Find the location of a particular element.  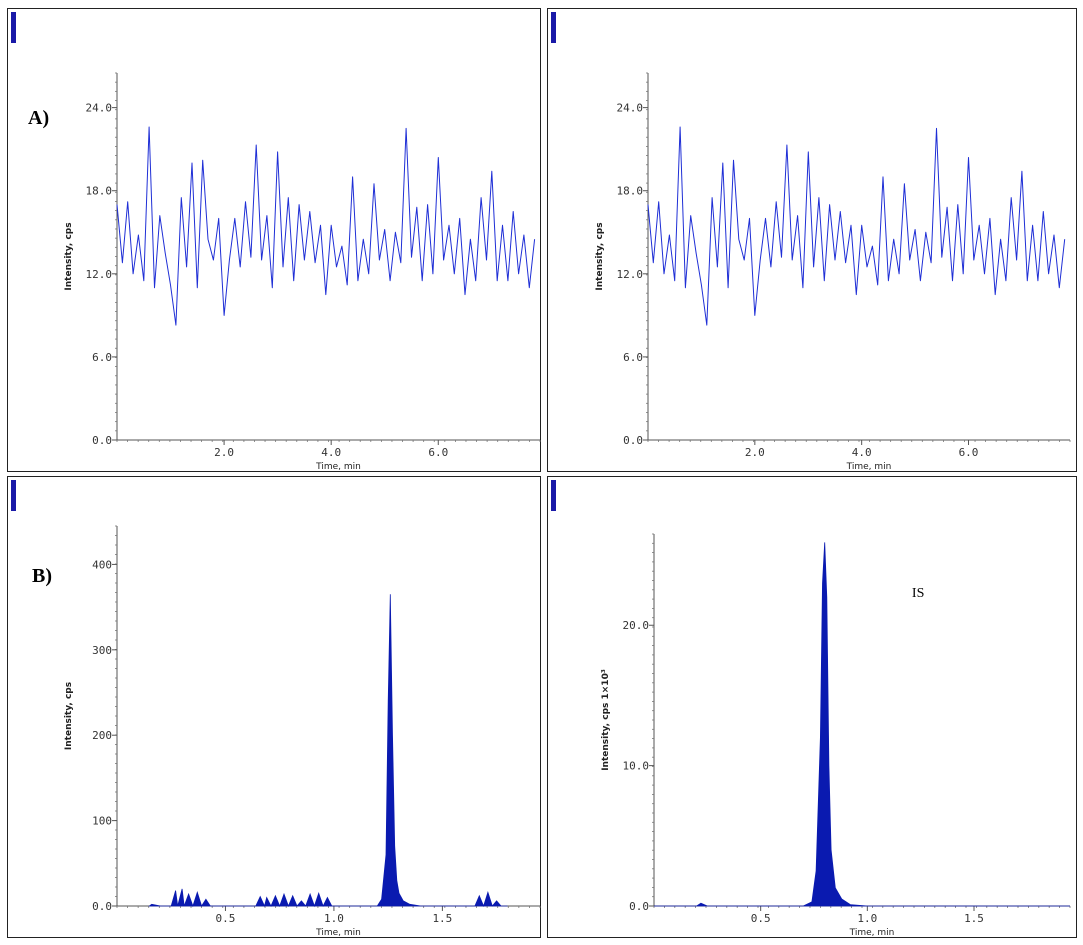

y-tick-label: 300 is located at coordinates (102, 650).